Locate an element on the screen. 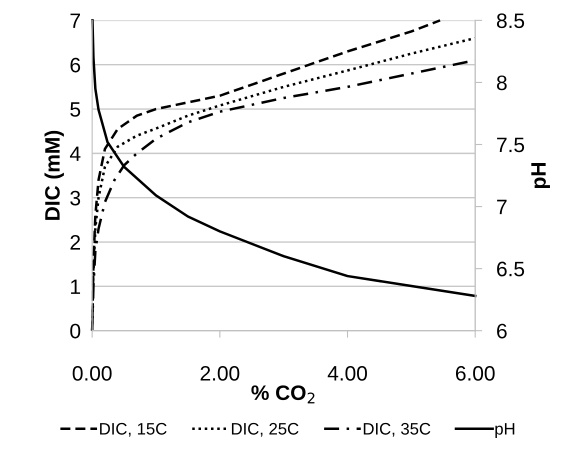 This screenshot has width=576, height=453. legend-label: DIC, 35C is located at coordinates (397, 429).